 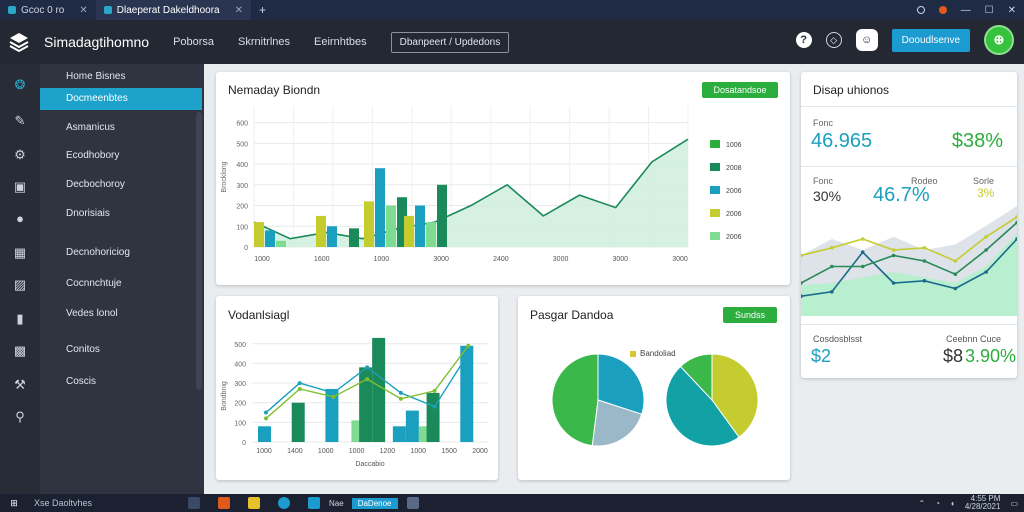 What do you see at coordinates (199, 251) in the screenshot?
I see `sidebar-scrollbar` at bounding box center [199, 251].